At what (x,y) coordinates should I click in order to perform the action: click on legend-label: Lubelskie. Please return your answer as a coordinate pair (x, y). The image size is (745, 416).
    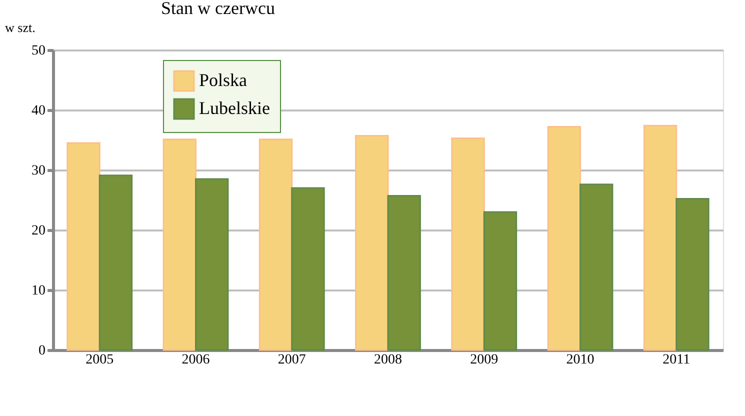
    Looking at the image, I should click on (234, 108).